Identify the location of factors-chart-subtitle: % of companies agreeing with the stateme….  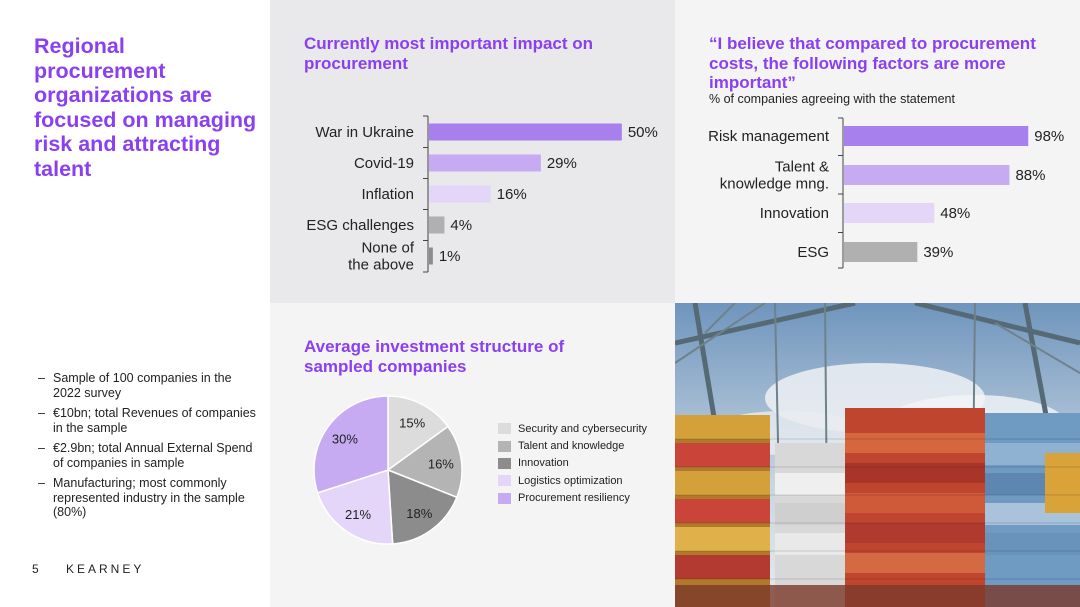
(832, 99).